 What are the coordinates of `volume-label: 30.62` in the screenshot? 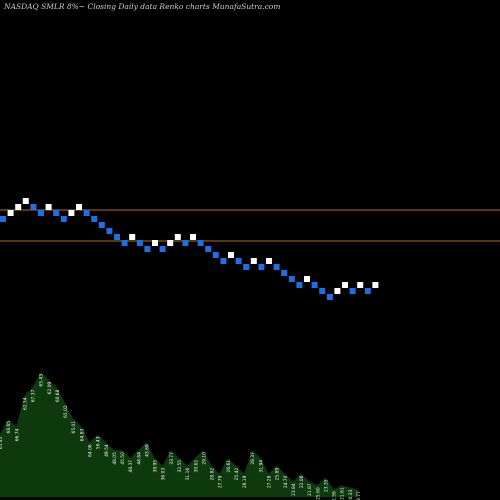 It's located at (196, 466).